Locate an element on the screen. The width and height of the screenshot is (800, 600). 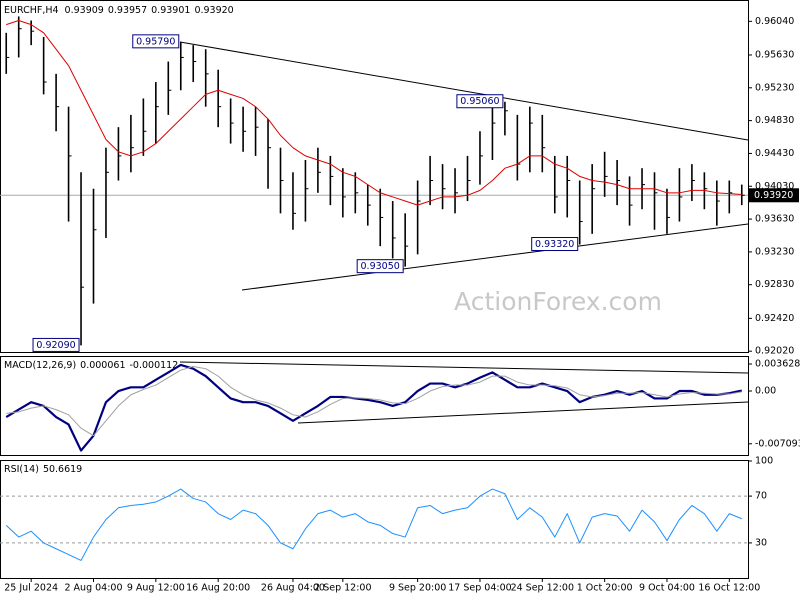
price-title: EURCHF,H4 0.93909 0.93957 0.93901 0.93920 is located at coordinates (119, 10).